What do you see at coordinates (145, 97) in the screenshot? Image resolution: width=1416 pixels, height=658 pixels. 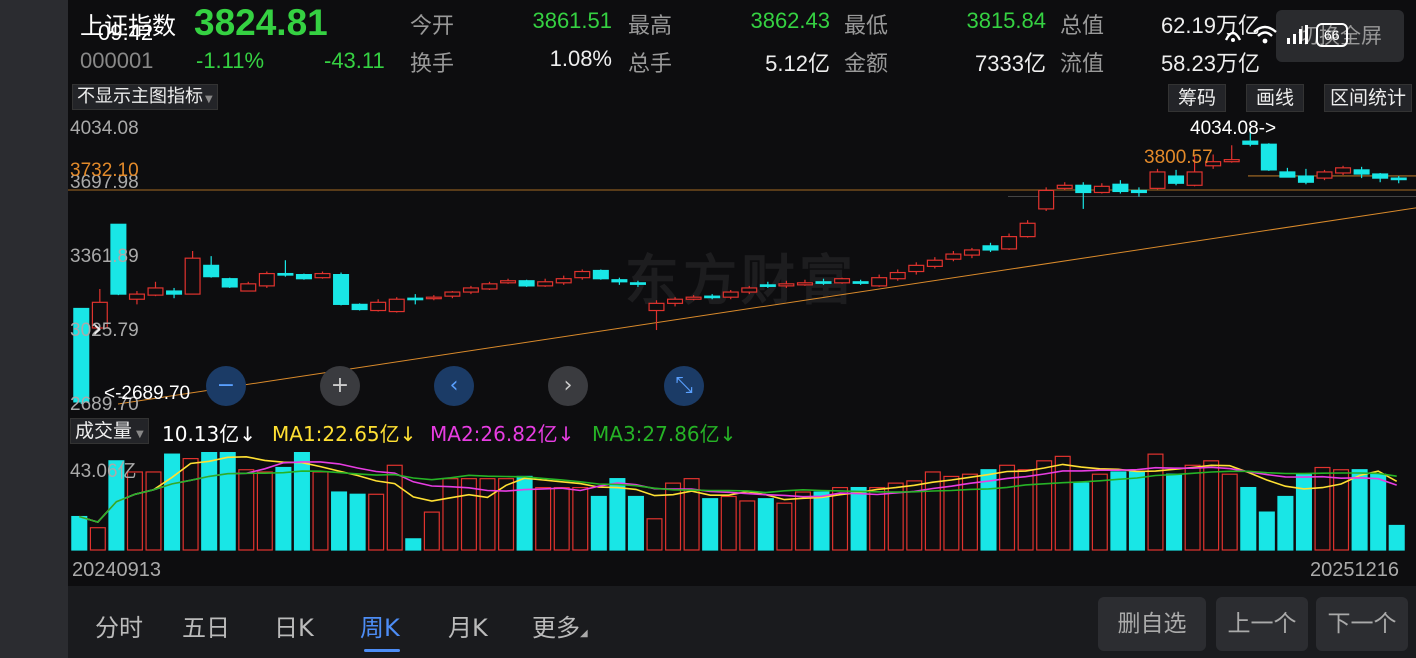 I see `main-indicator-select: 不显示主图指标 ▼` at bounding box center [145, 97].